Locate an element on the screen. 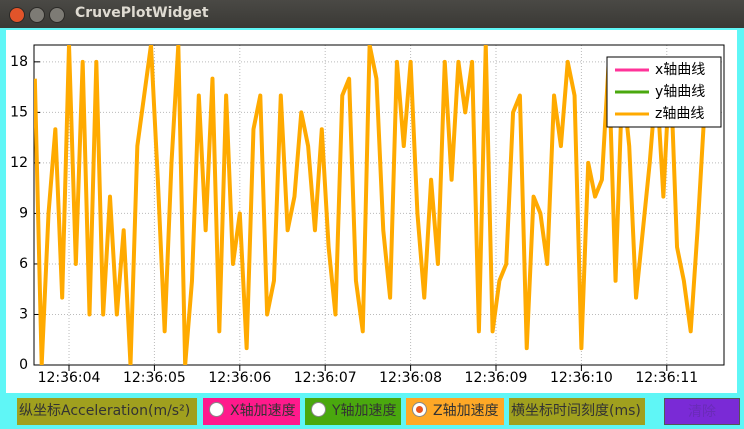  x-tick-label: 12:36:05 is located at coordinates (154, 378).